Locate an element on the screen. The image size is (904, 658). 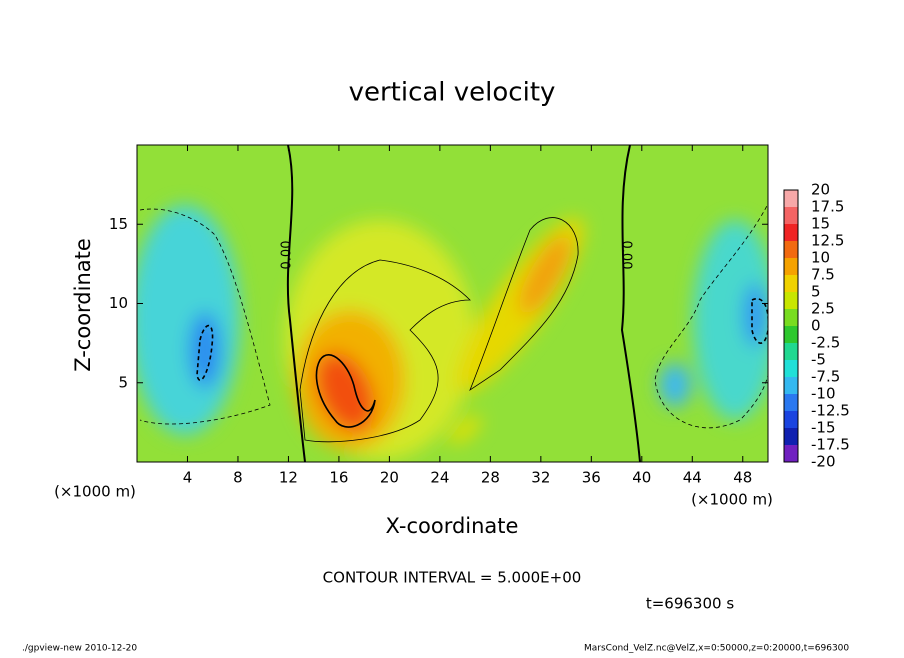
footer-left: ./gpview-new 2010-12-20 is located at coordinates (79, 649).